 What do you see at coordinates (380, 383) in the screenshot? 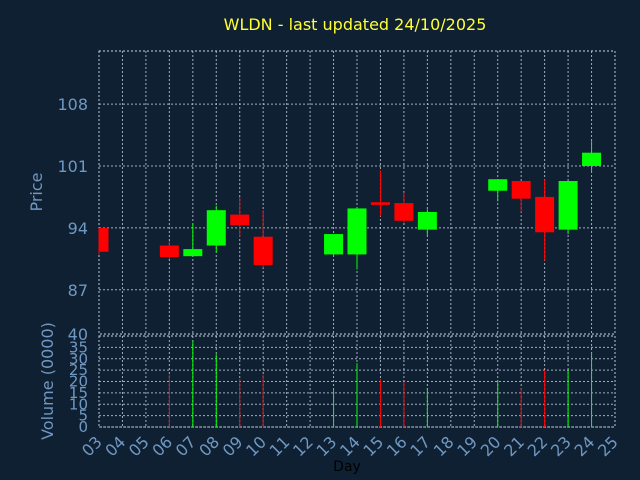
I see `volume-bars-layer` at bounding box center [380, 383].